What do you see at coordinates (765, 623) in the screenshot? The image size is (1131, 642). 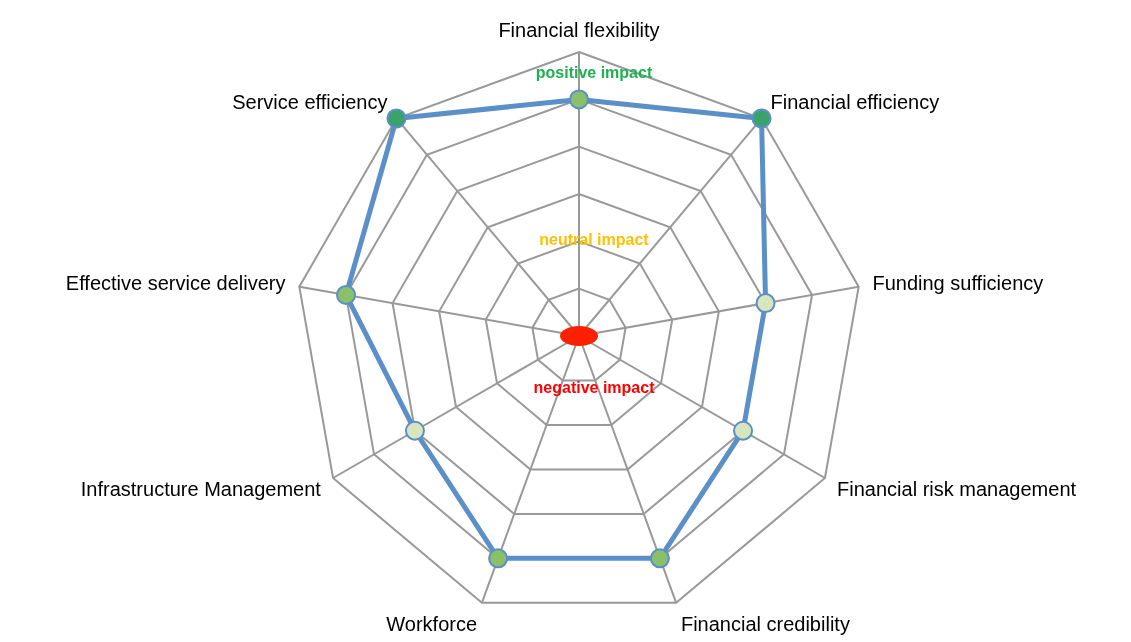 I see `spoke-label: Financial credibility` at bounding box center [765, 623].